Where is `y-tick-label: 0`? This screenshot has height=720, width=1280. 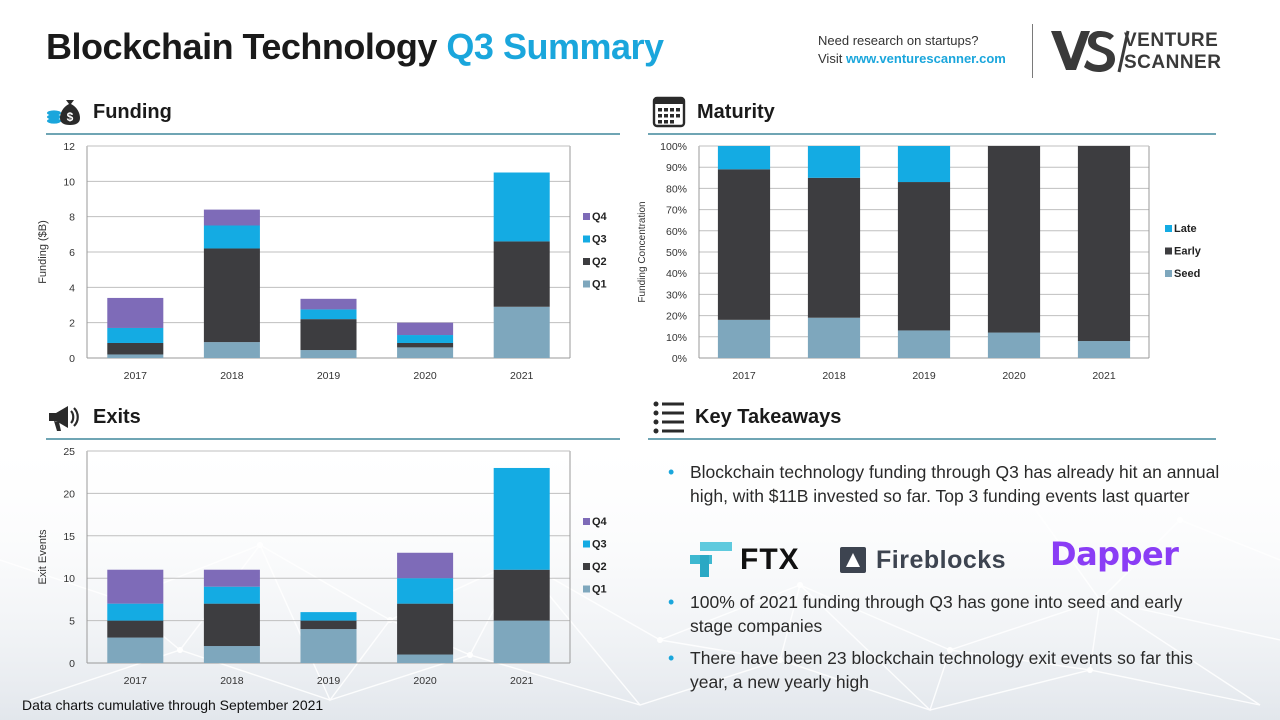 y-tick-label: 0 is located at coordinates (72, 359).